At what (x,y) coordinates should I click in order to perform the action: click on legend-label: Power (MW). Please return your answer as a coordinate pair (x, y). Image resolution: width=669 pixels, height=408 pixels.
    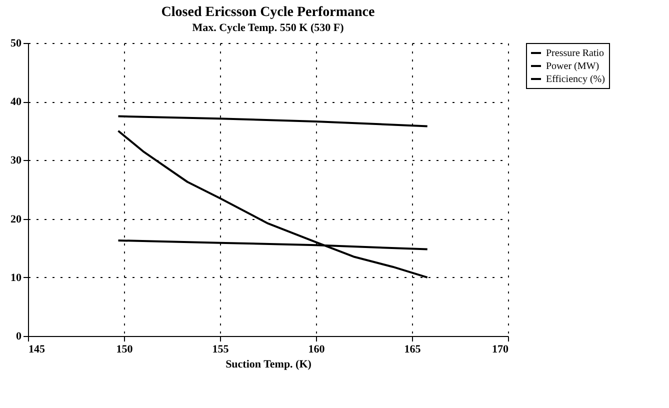
    Looking at the image, I should click on (573, 66).